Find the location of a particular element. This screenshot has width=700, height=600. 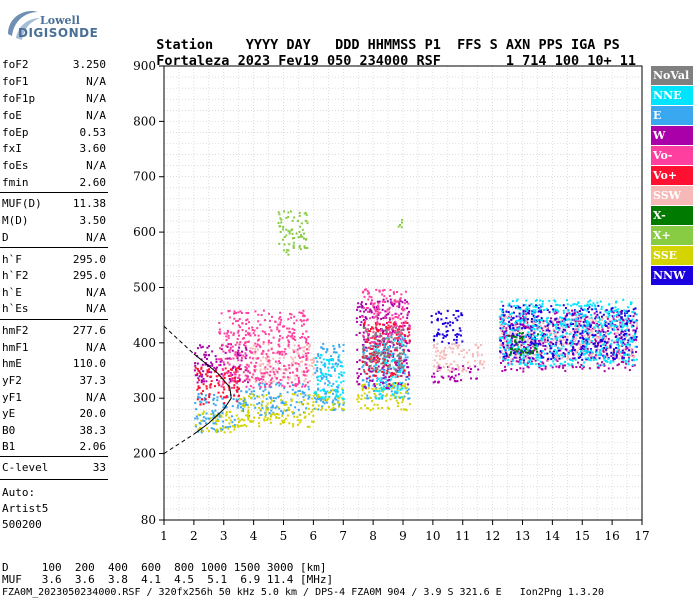

param-key: fxI is located at coordinates (12, 148).